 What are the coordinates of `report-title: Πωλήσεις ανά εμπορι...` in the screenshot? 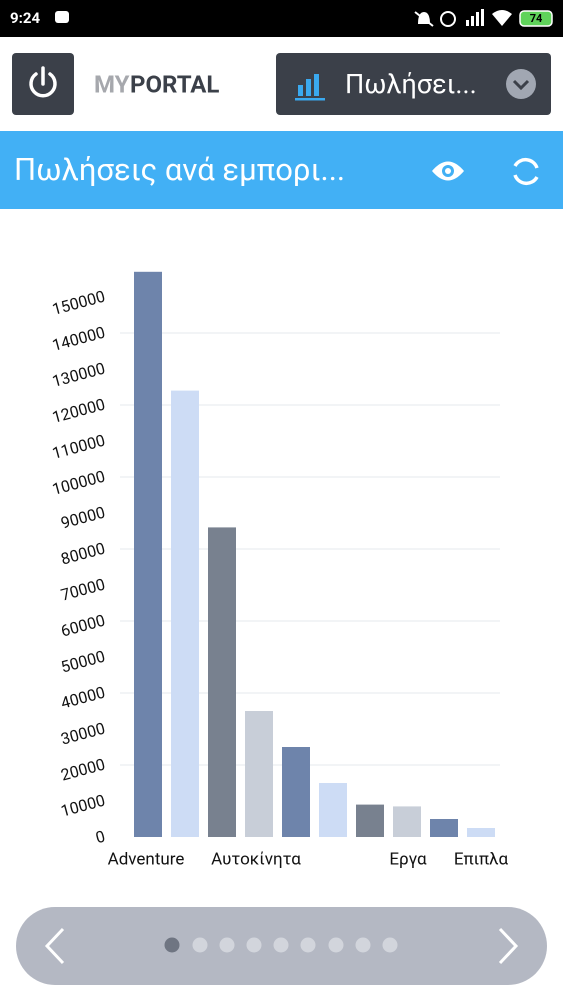 It's located at (179, 169).